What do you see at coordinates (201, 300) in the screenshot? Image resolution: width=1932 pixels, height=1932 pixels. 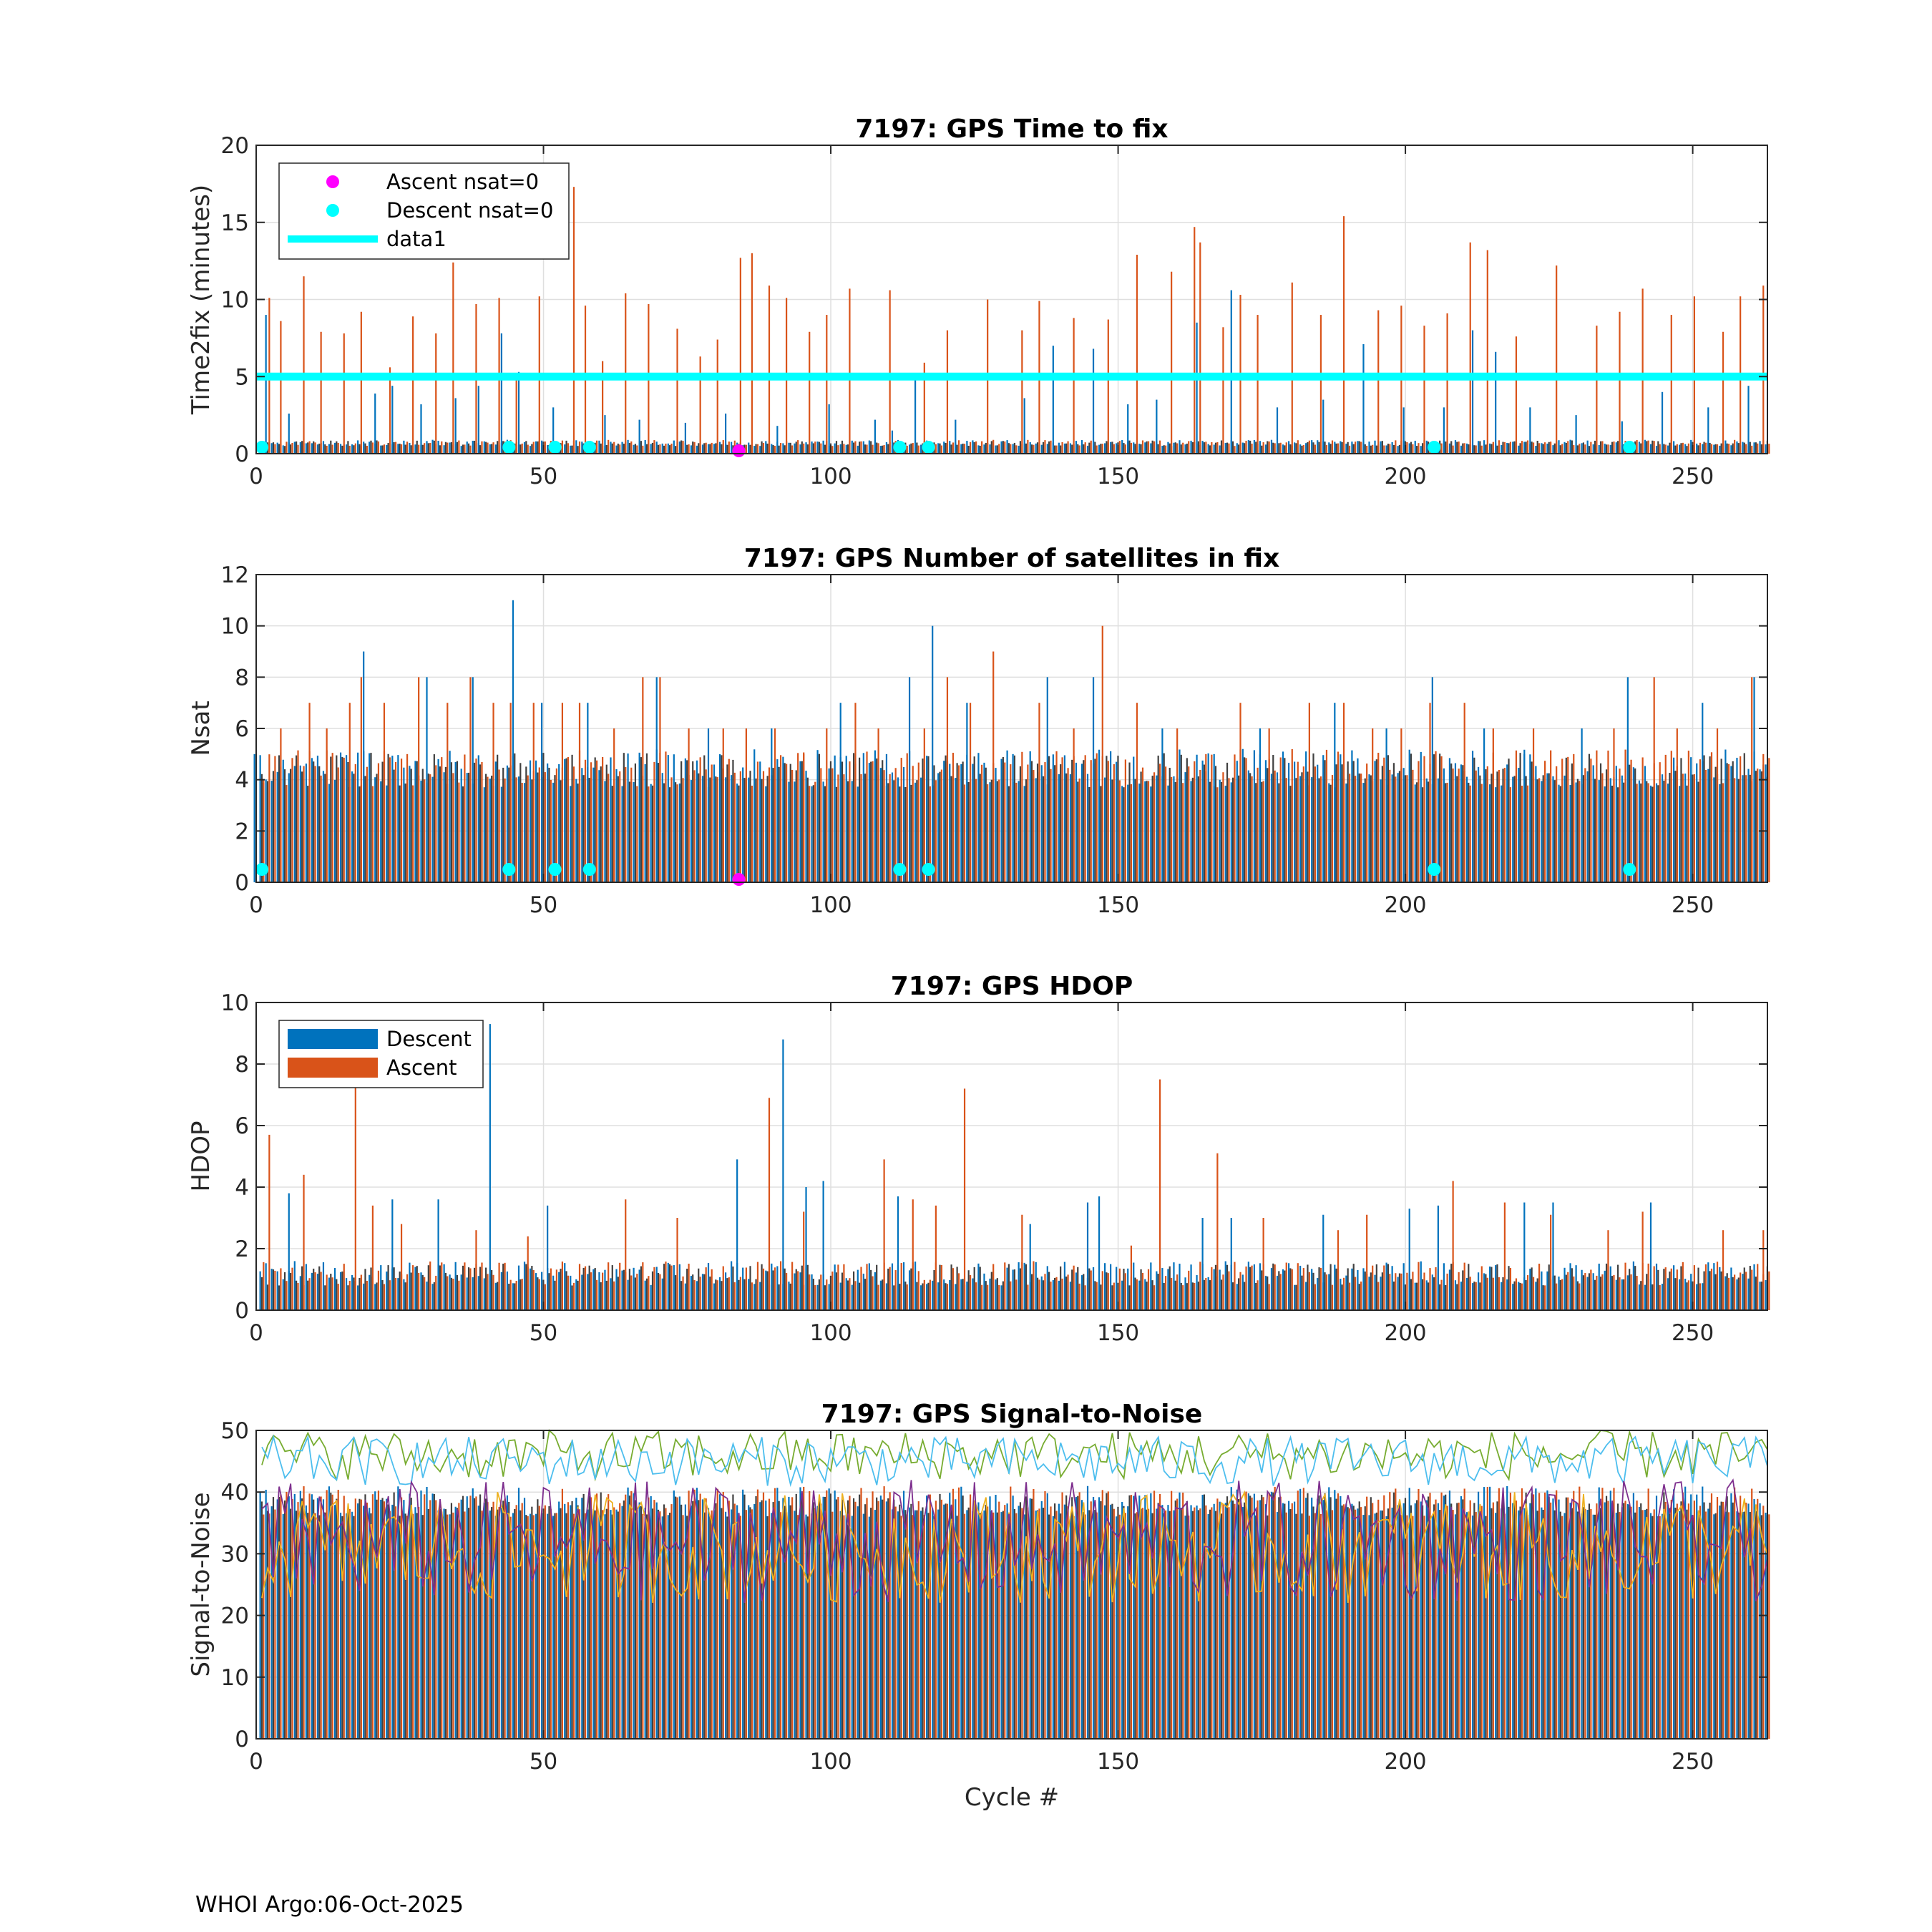 I see `y-axis-label: Time2fix (minutes)` at bounding box center [201, 300].